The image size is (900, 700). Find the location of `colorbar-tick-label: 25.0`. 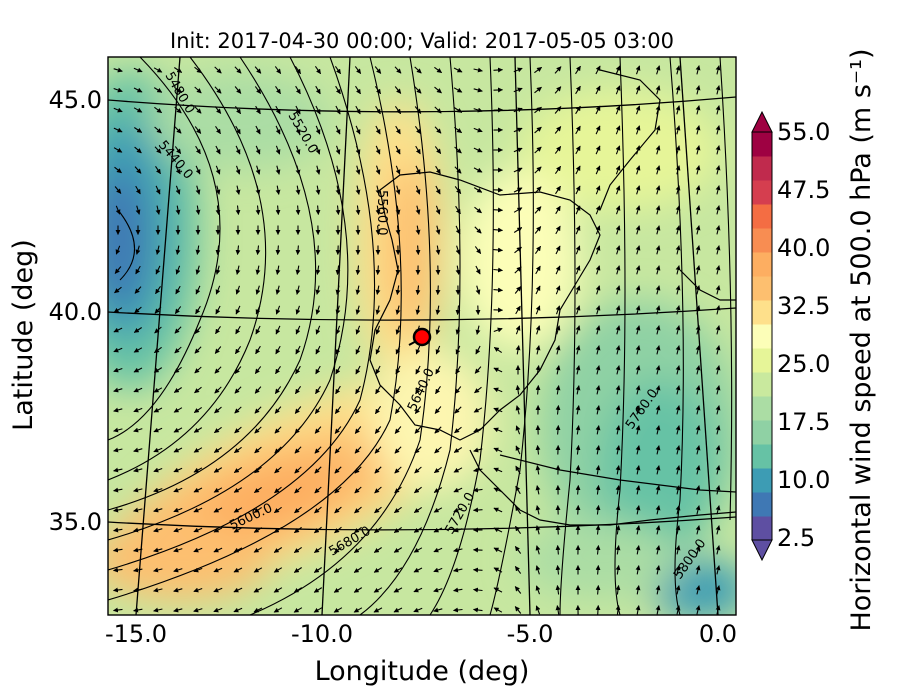

colorbar-tick-label: 25.0 is located at coordinates (803, 364).